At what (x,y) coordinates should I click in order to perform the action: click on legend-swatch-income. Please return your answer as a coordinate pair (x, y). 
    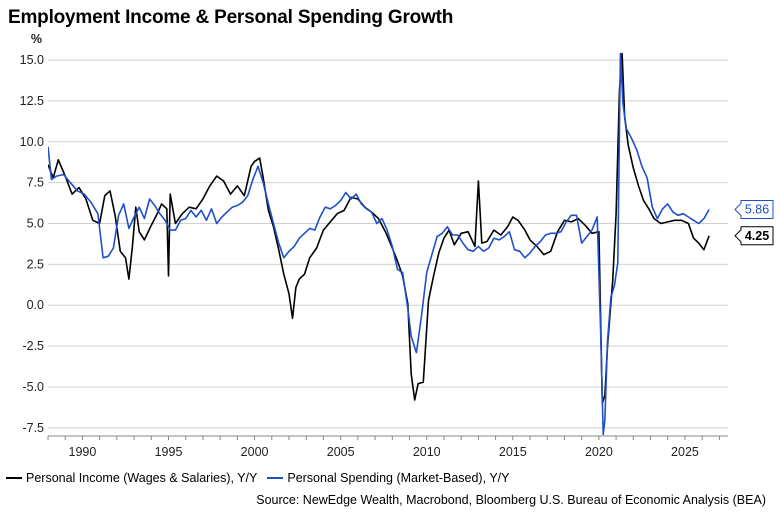
    Looking at the image, I should click on (14, 478).